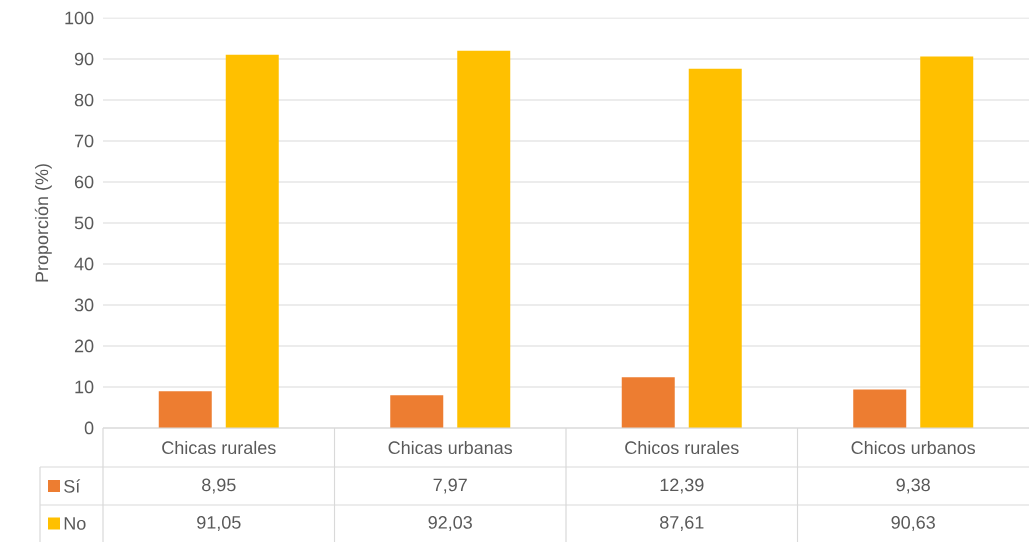  I want to click on y-axis-title: Proporción (%), so click(43, 223).